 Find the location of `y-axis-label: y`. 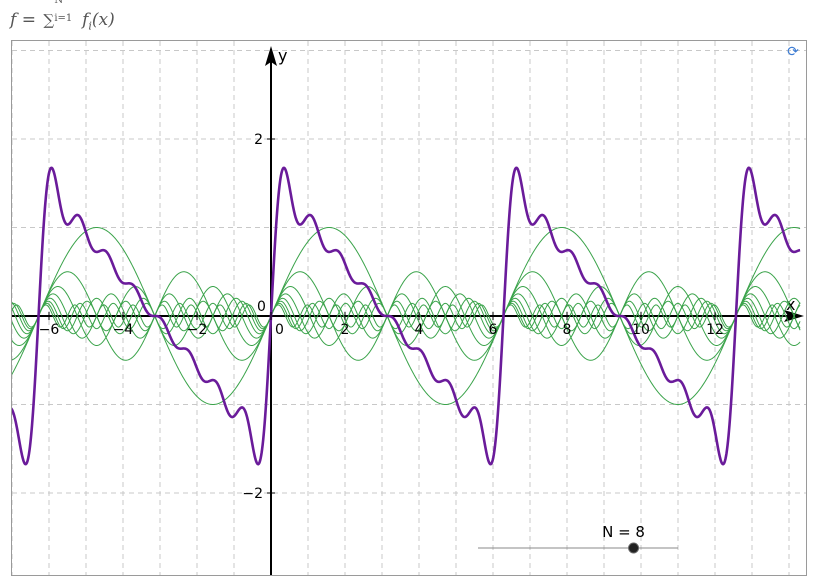

y-axis-label: y is located at coordinates (282, 55).